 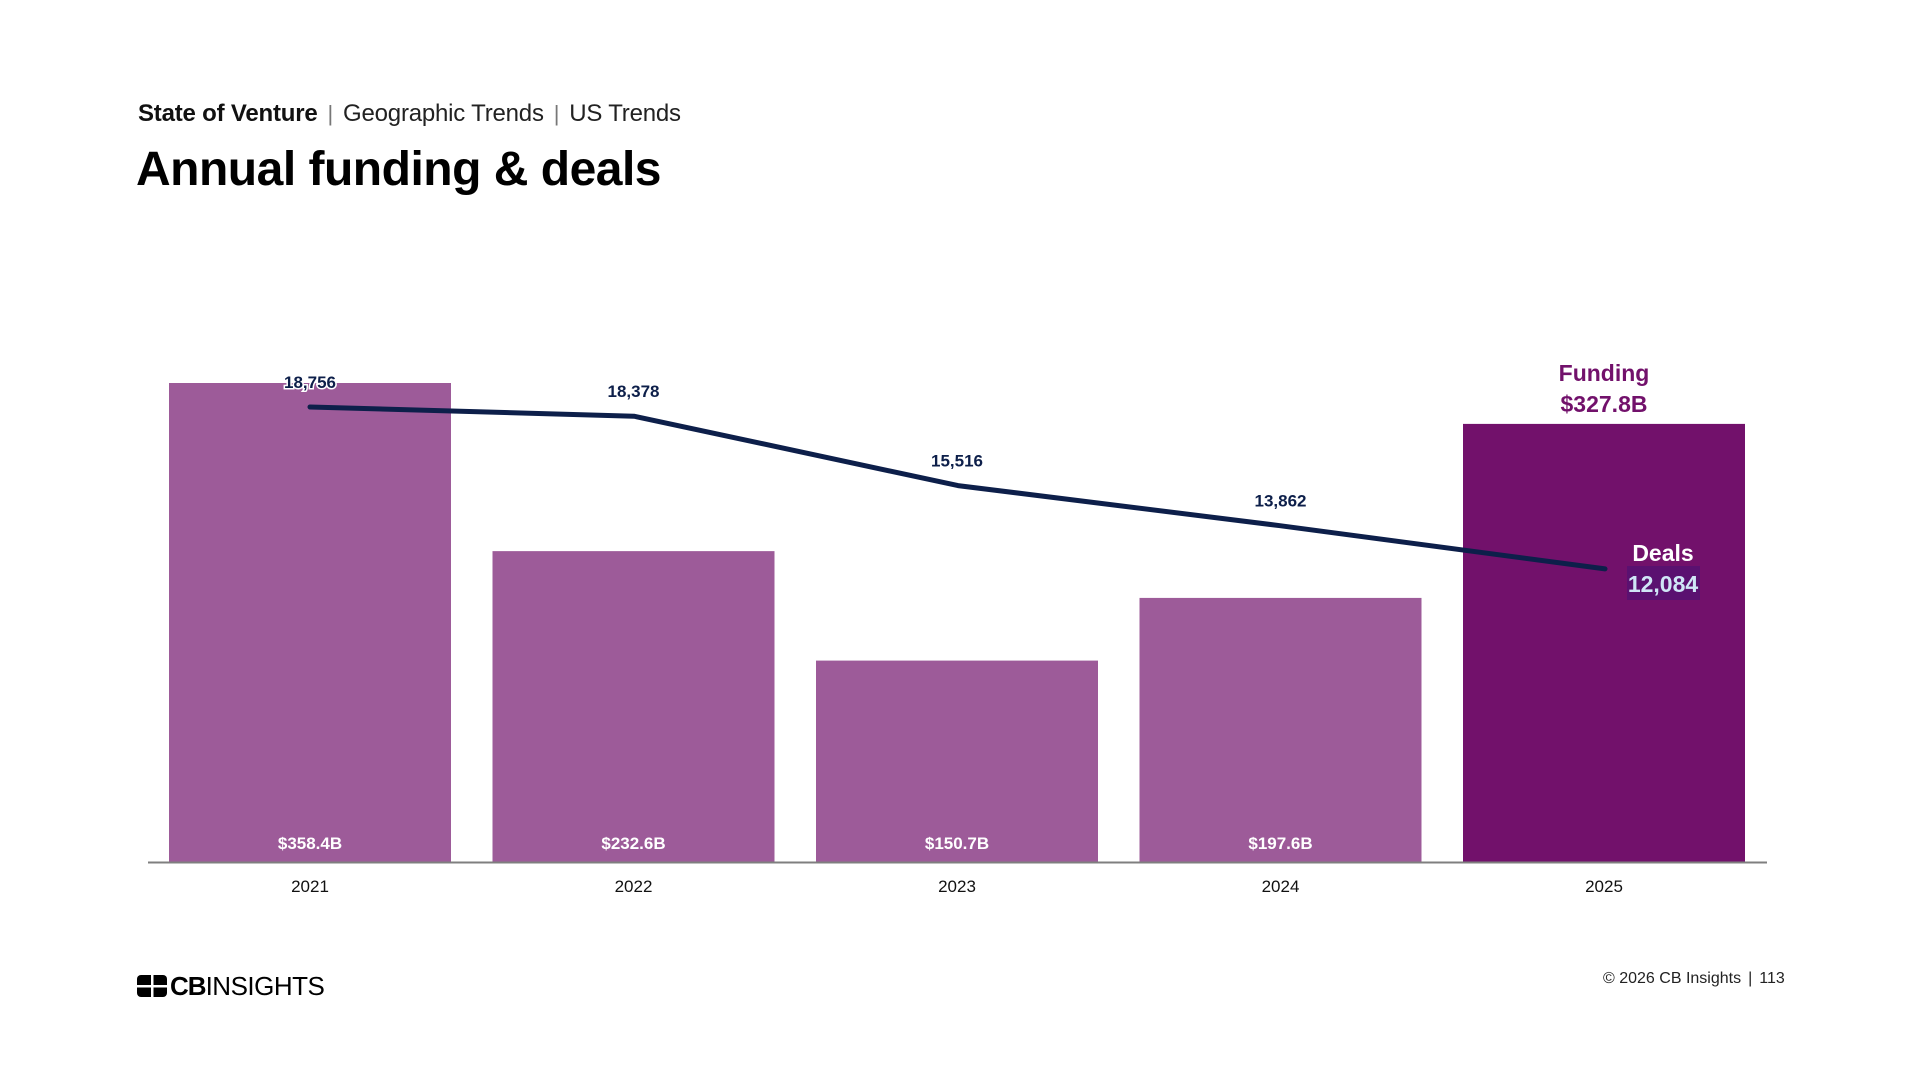 I want to click on breadcrumb-item-us-trends: US Trends, so click(x=625, y=113).